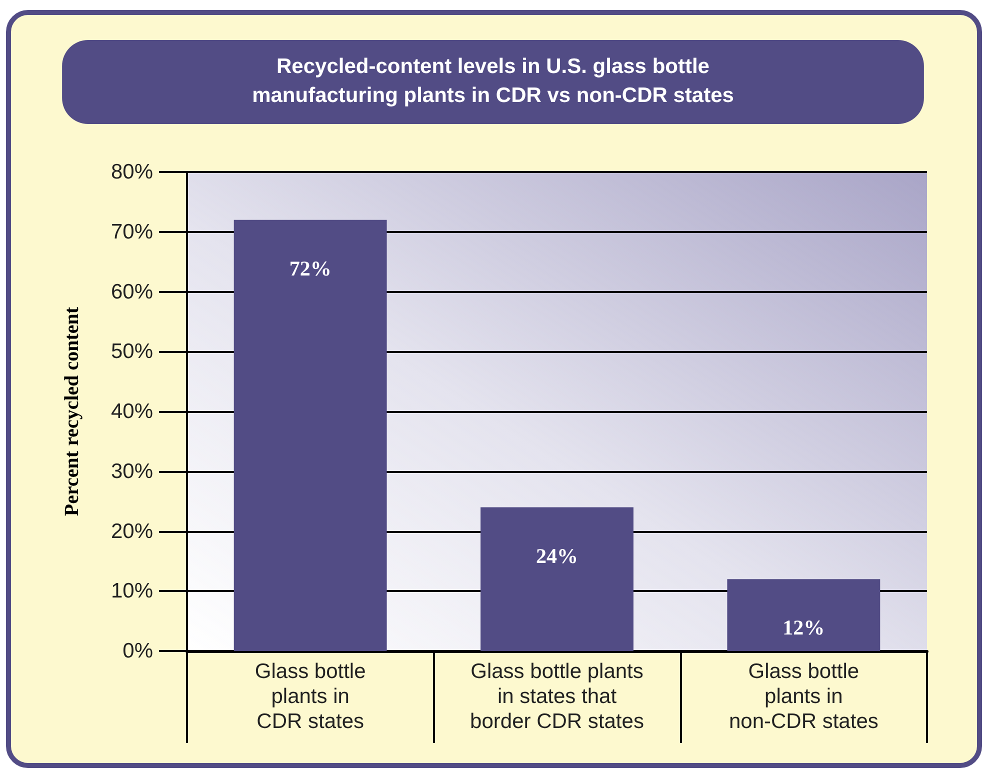 The width and height of the screenshot is (986, 773). I want to click on y-tick-label: 50%, so click(131, 352).